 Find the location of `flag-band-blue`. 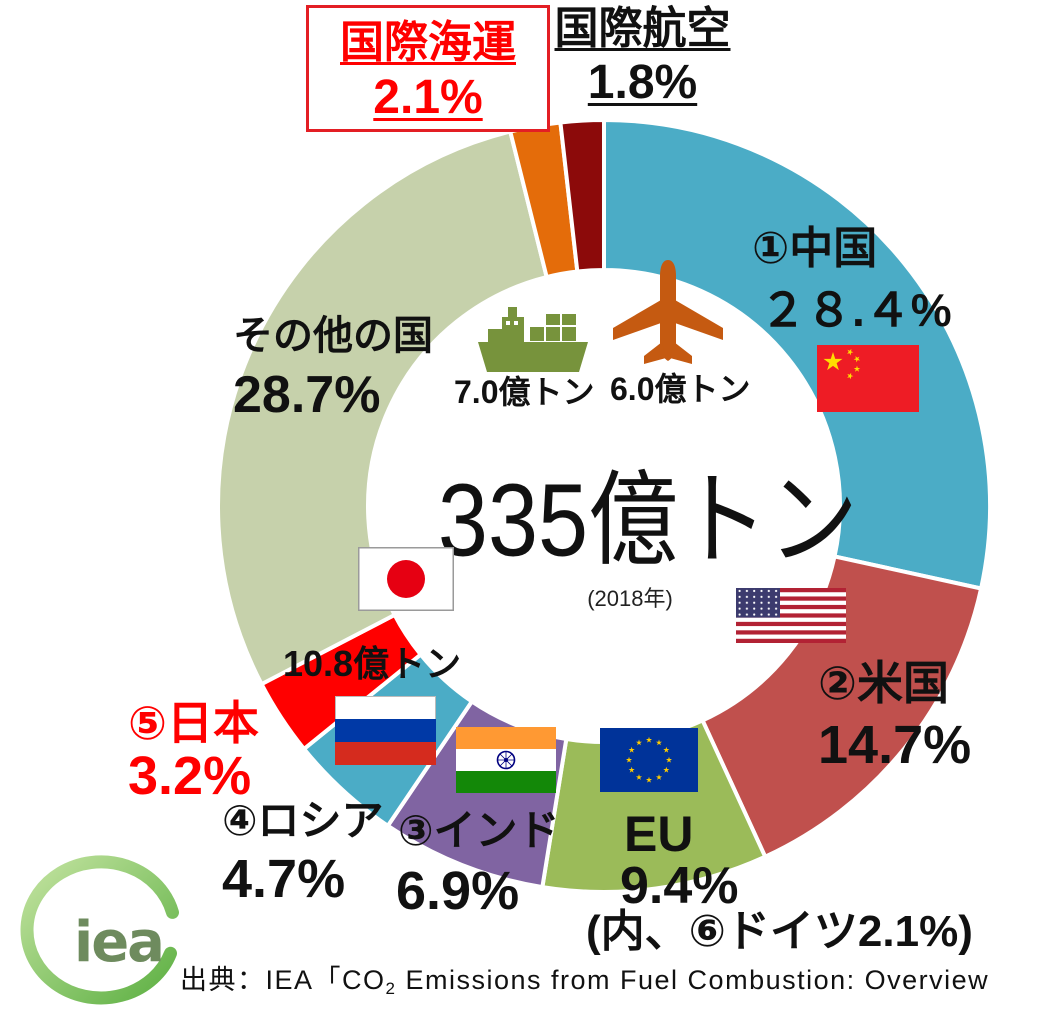

flag-band-blue is located at coordinates (385, 730).